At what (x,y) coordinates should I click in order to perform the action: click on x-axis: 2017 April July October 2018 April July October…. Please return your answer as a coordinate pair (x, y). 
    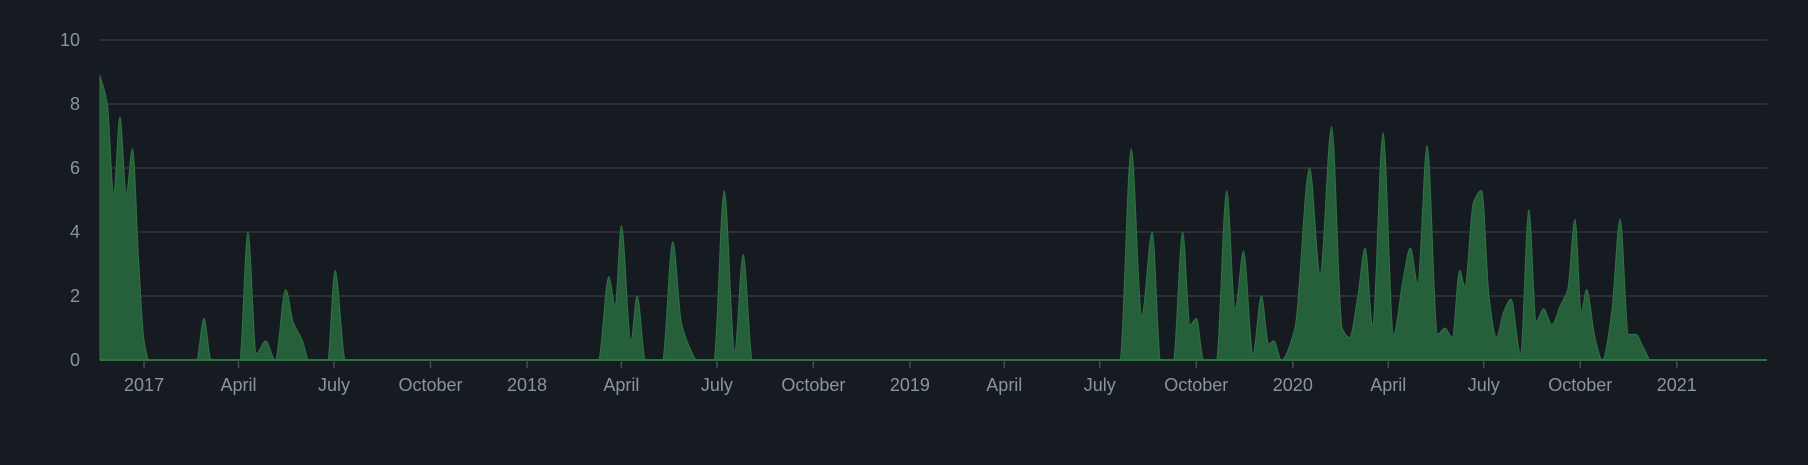
    Looking at the image, I should click on (910, 377).